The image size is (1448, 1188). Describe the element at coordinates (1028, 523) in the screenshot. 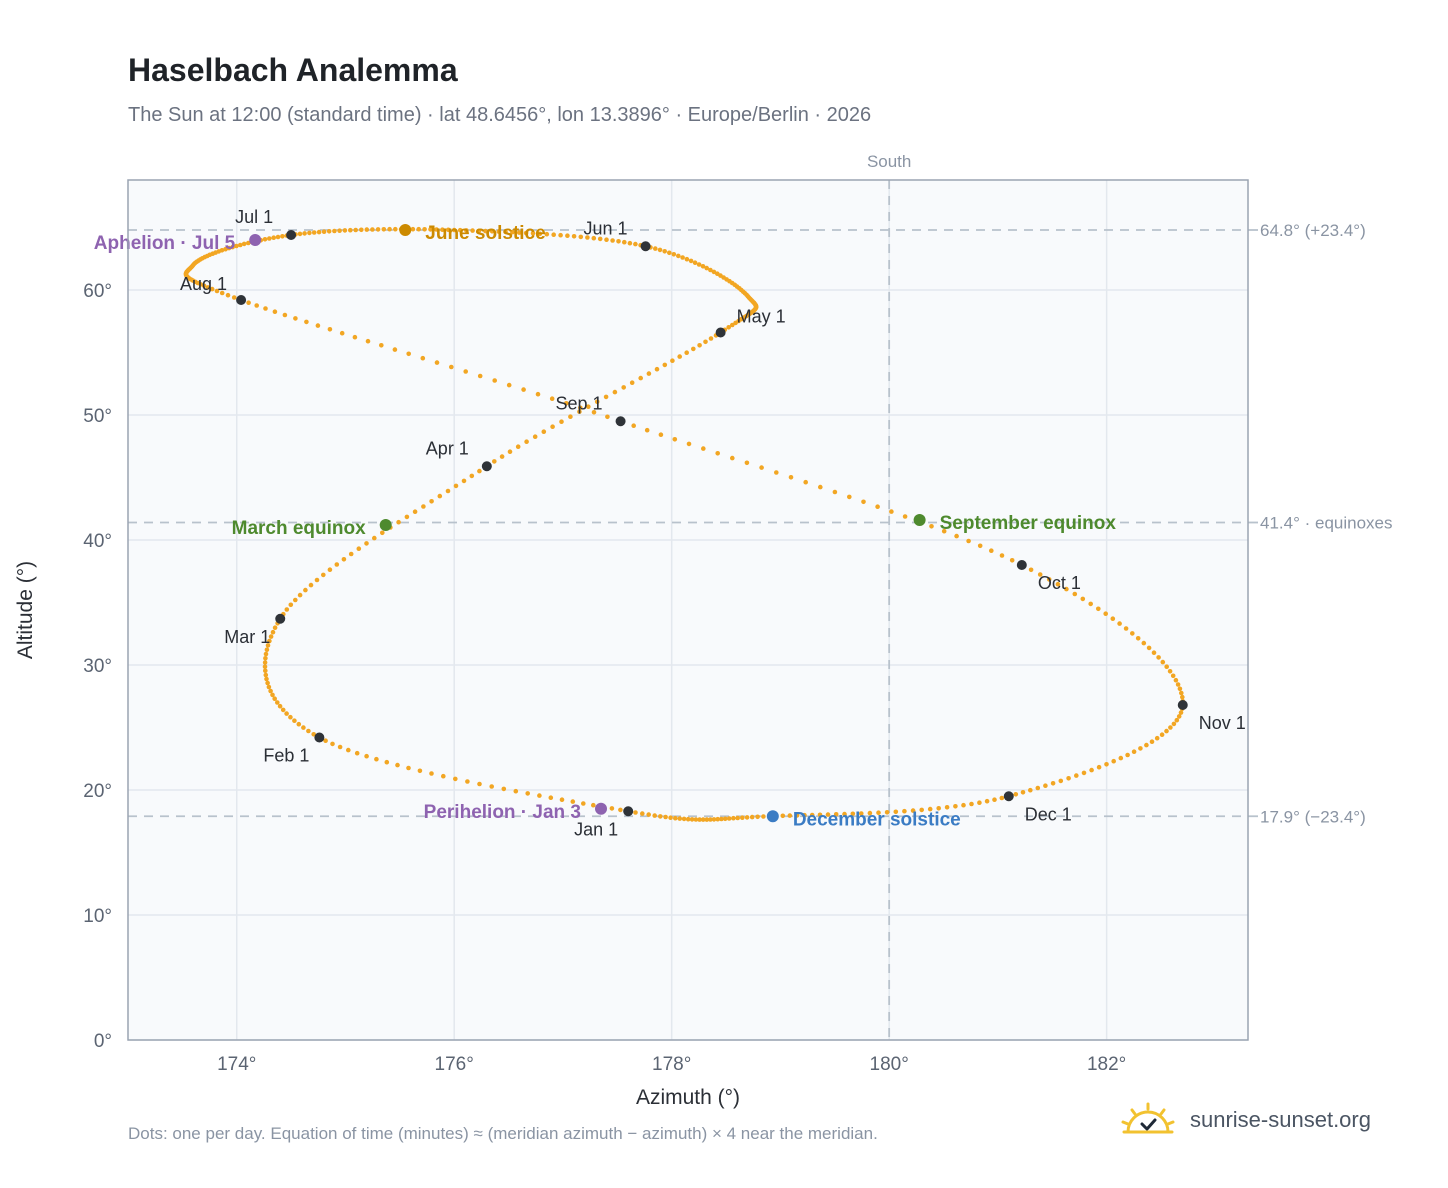

I see `event-label: September equinox` at that location.